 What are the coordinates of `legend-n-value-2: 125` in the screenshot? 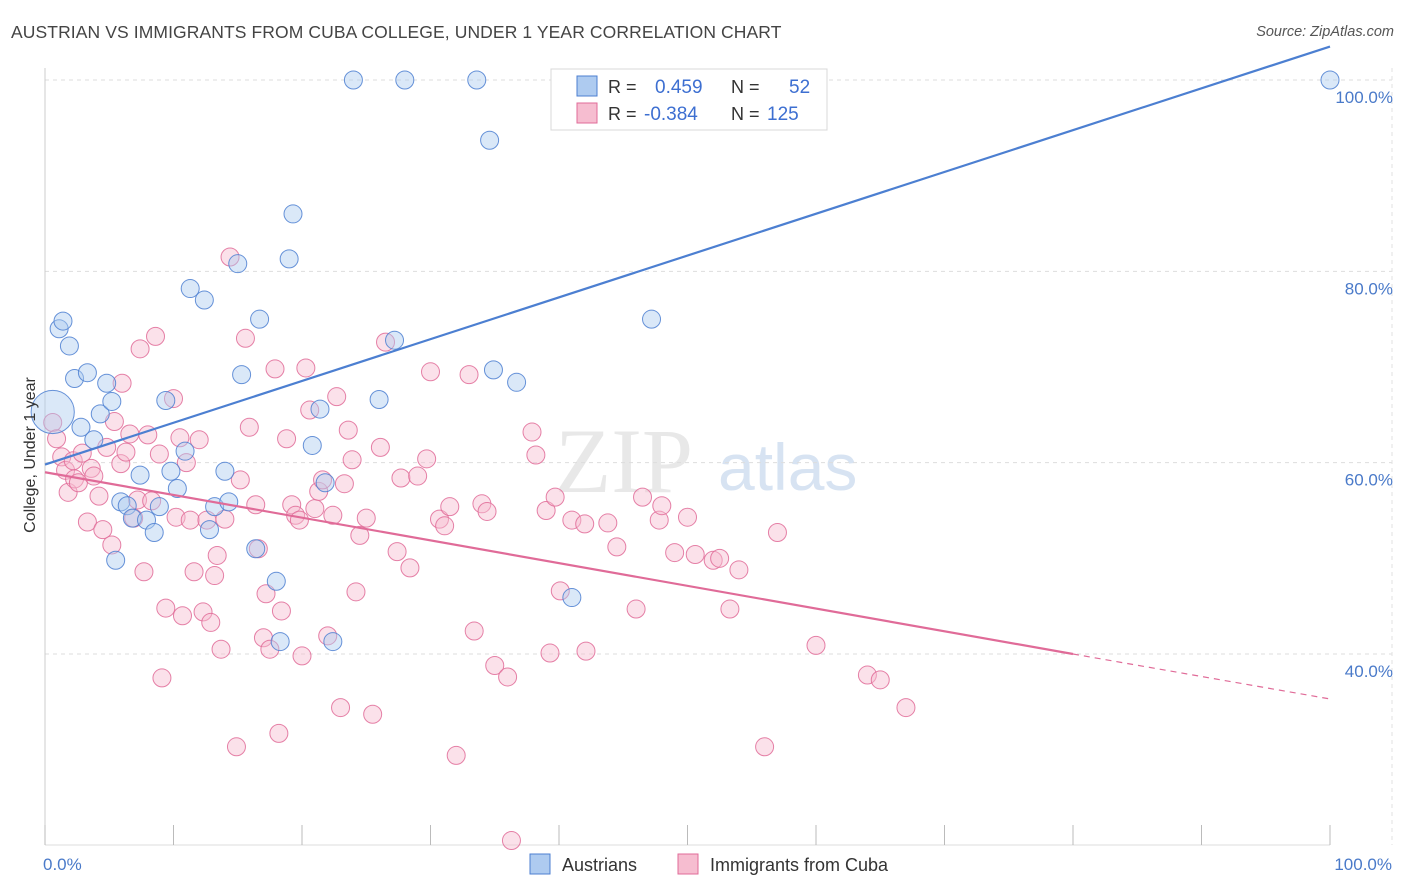 It's located at (783, 114).